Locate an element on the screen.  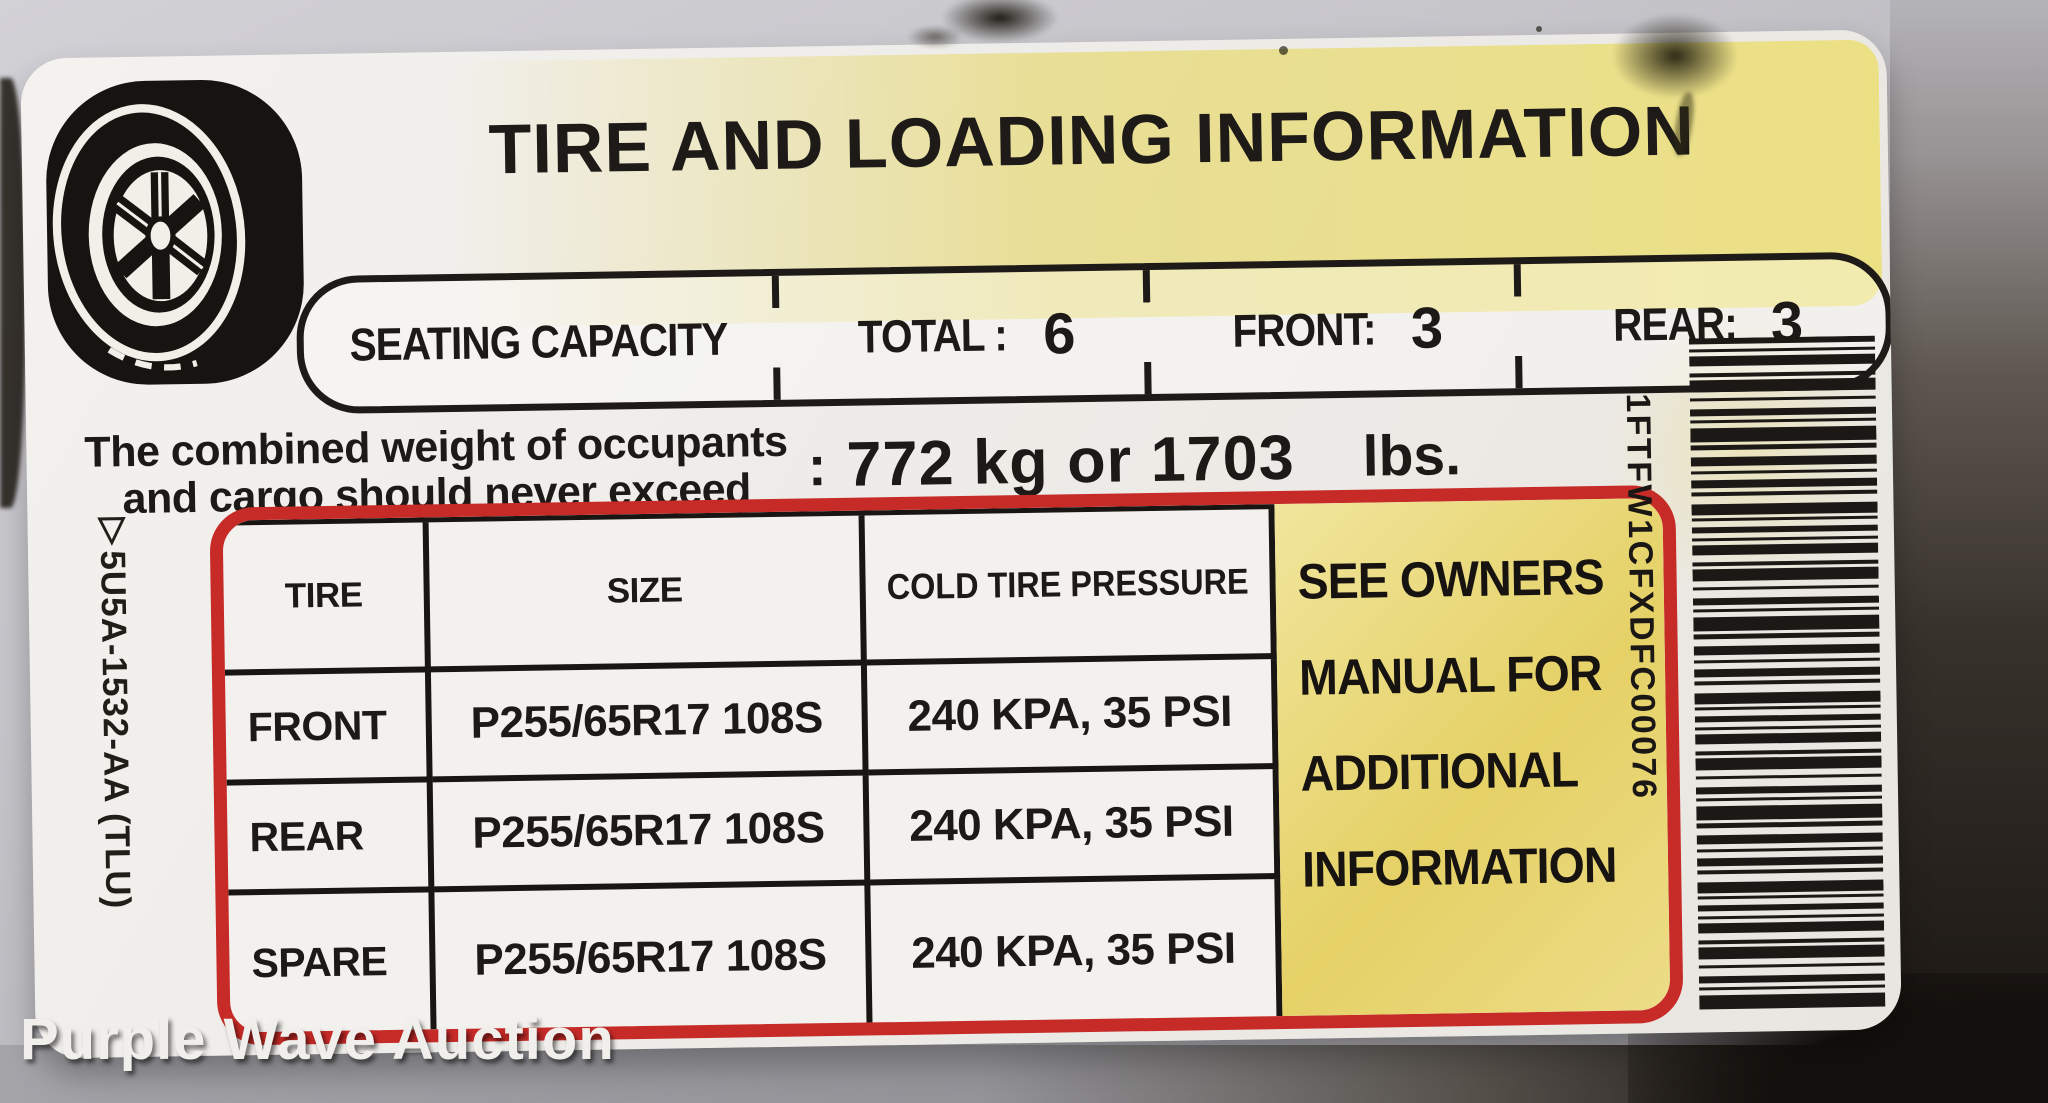
seating-heading-cell: SEATING CAPACITY is located at coordinates (538, 341).